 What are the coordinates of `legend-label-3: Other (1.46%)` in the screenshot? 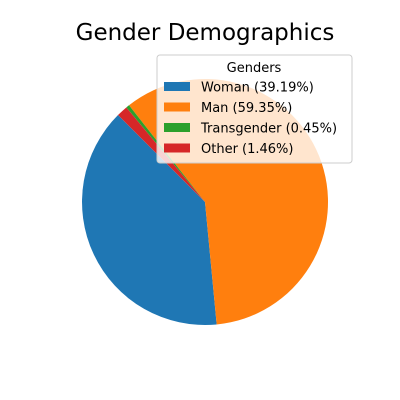 It's located at (247, 149).